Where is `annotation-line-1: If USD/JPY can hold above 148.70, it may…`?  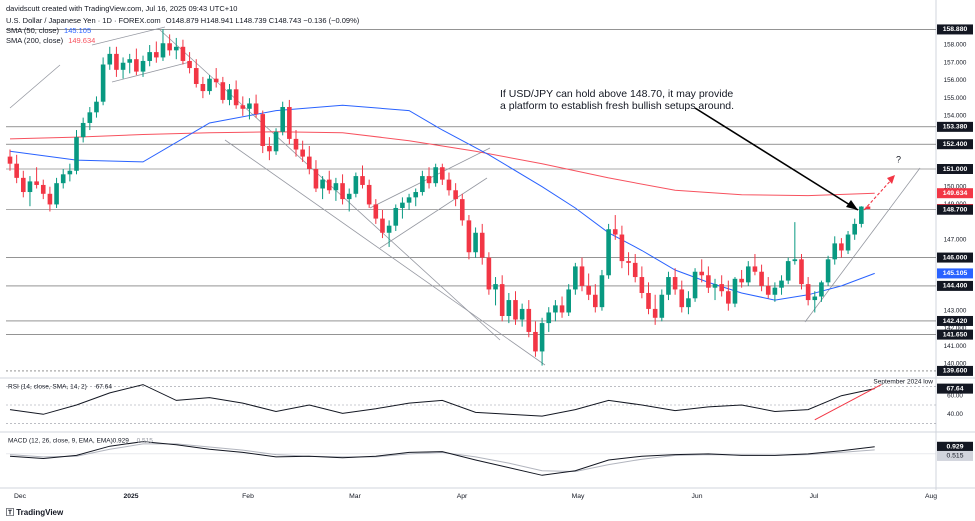 annotation-line-1: If USD/JPY can hold above 148.70, it may… is located at coordinates (617, 94).